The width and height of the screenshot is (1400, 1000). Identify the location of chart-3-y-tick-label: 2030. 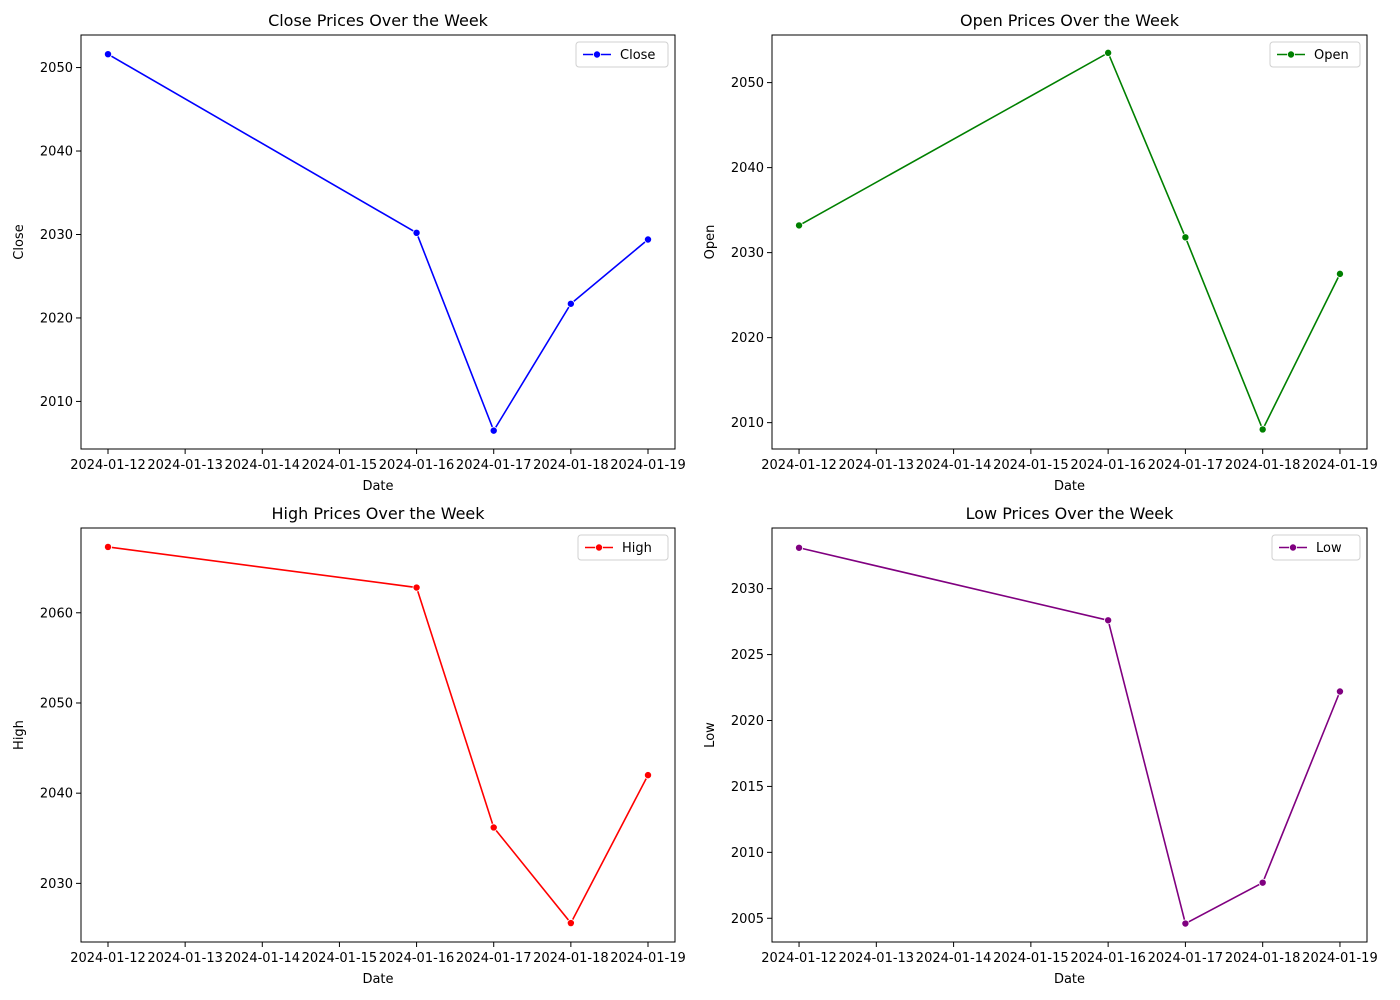
(747, 589).